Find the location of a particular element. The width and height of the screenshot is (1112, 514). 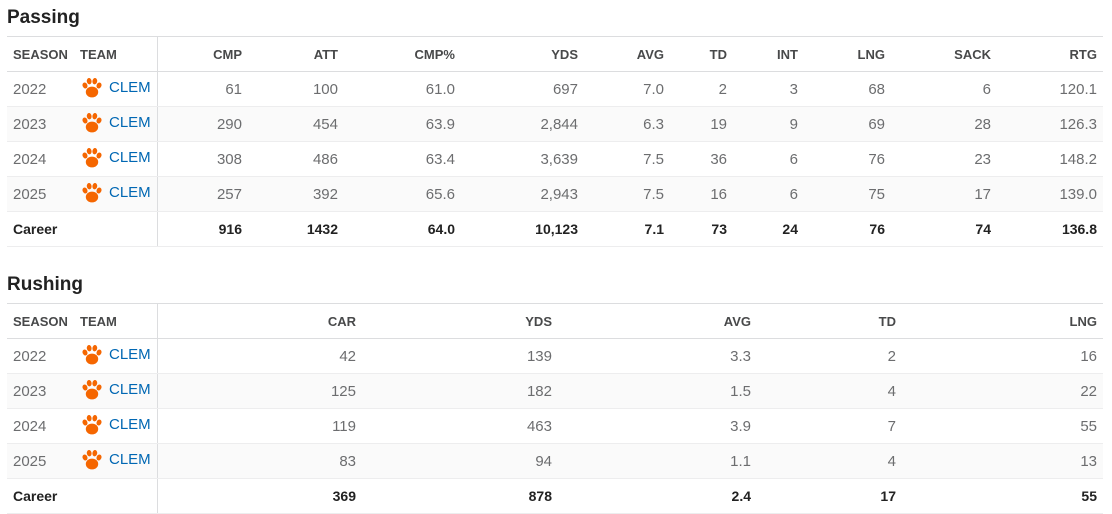

col-header-sack: SACK is located at coordinates (944, 54).